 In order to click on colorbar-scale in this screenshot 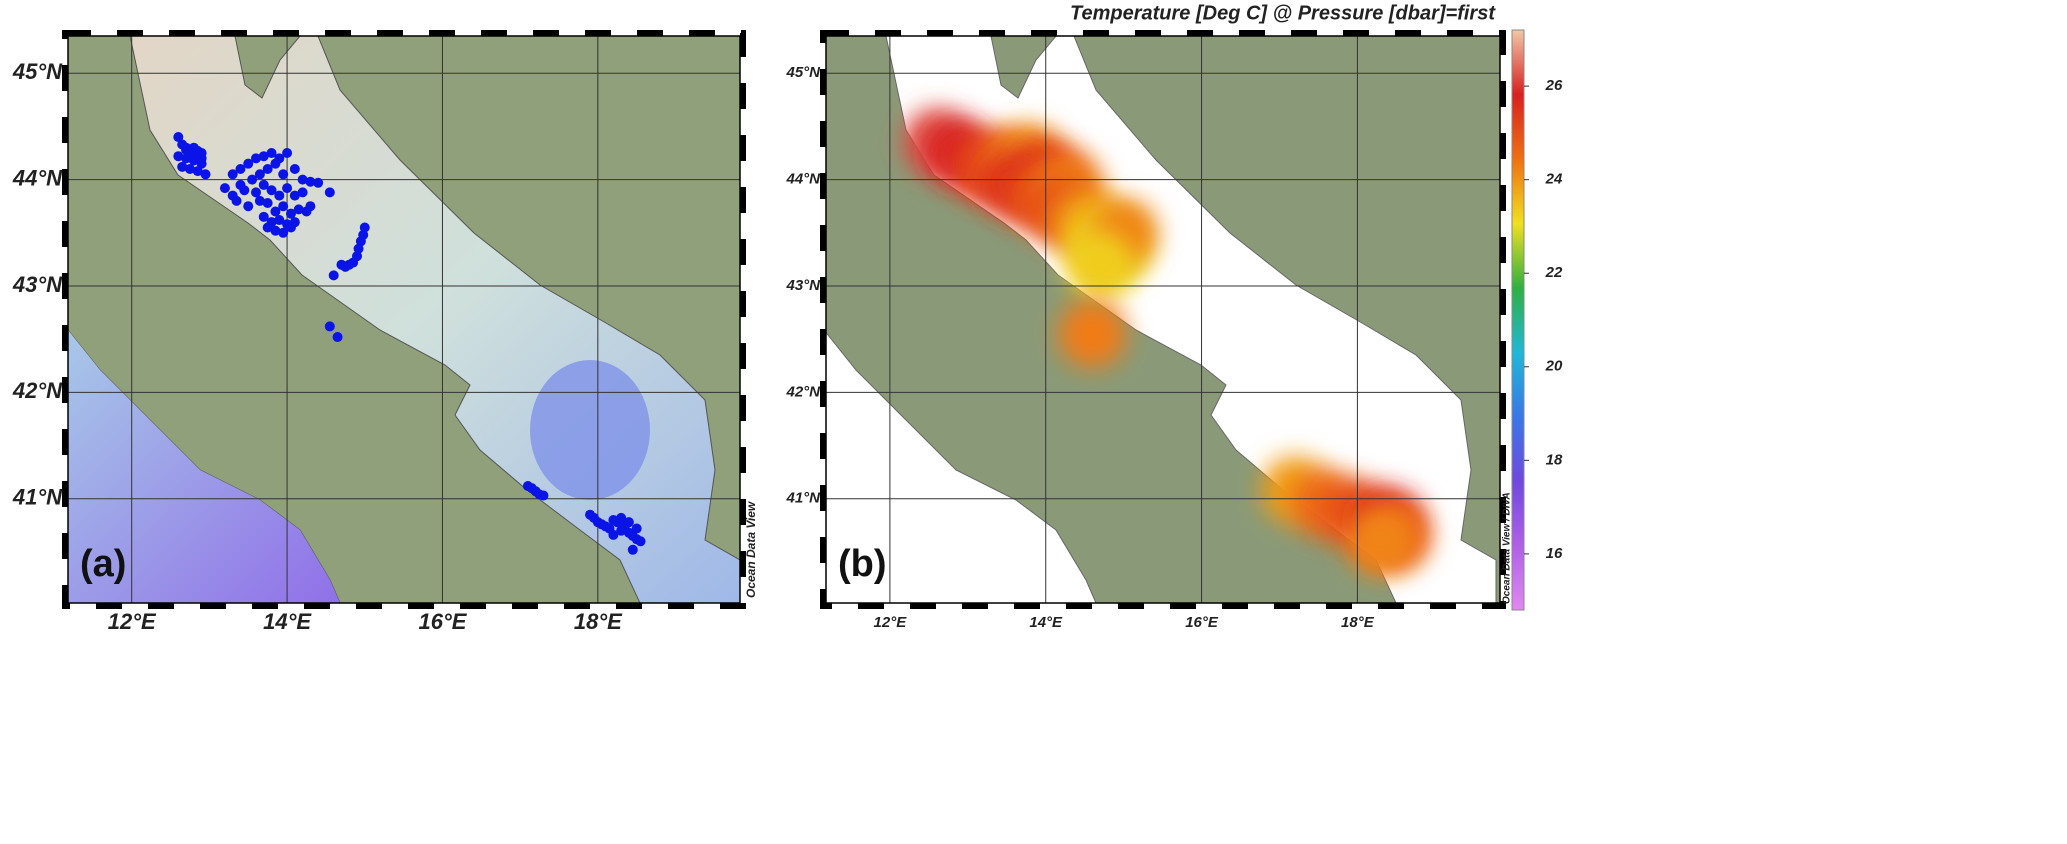, I will do `click(1518, 320)`.